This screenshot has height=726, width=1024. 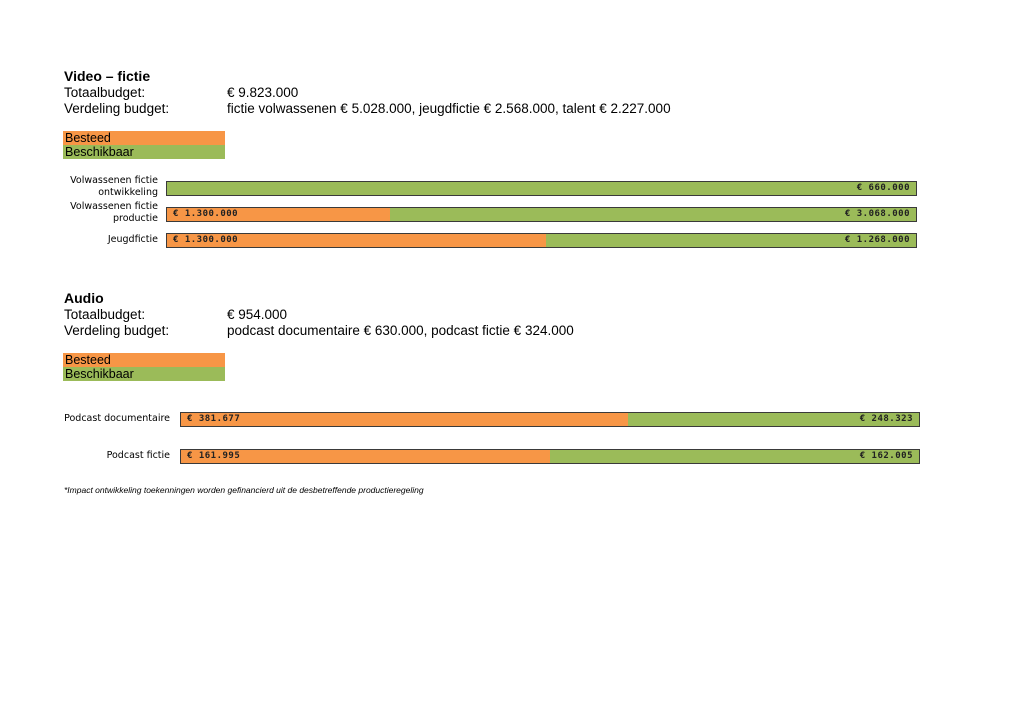 I want to click on stacked-bar: € 1.300.000 € 1.268.000, so click(x=541, y=240).